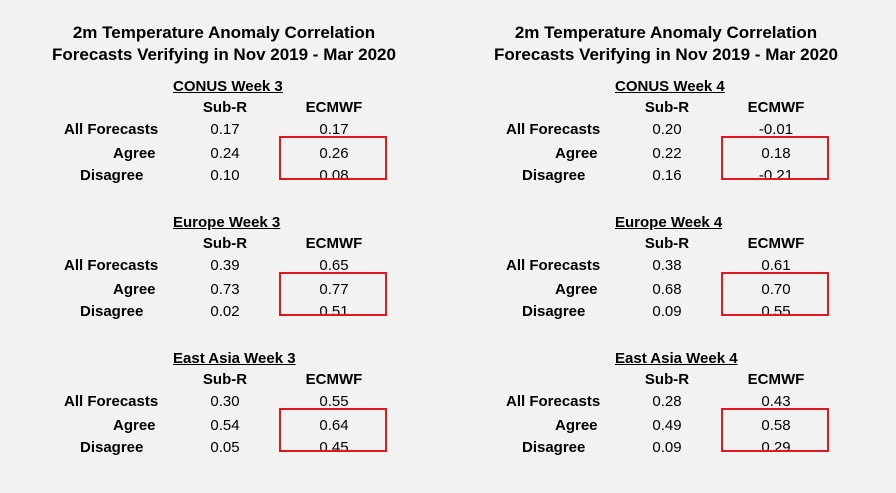 The width and height of the screenshot is (896, 493). I want to click on block-title: CONUS Week 4, so click(670, 86).